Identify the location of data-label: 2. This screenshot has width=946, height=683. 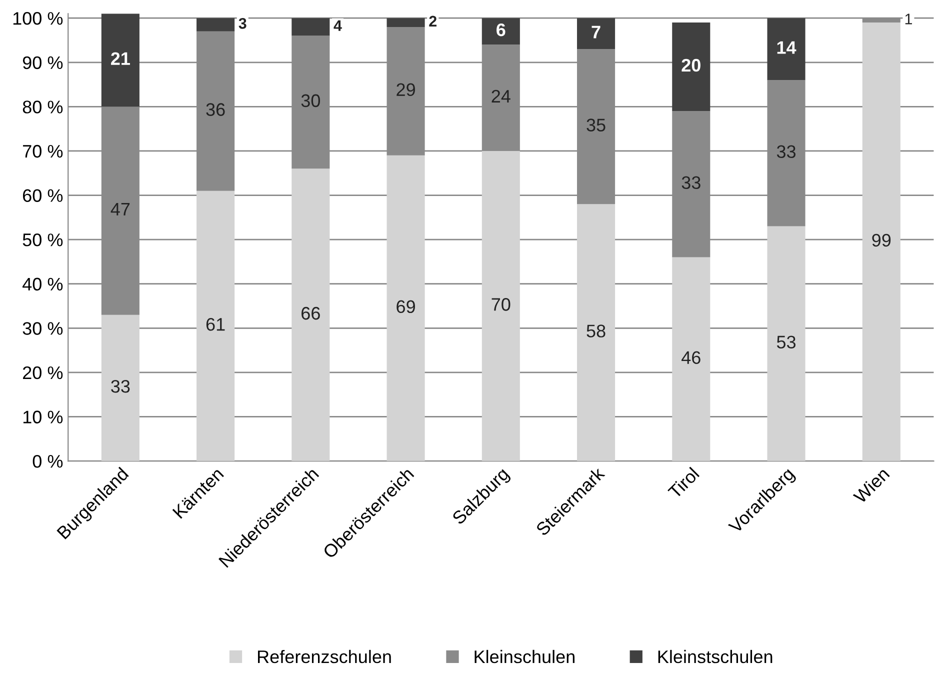
(432, 21).